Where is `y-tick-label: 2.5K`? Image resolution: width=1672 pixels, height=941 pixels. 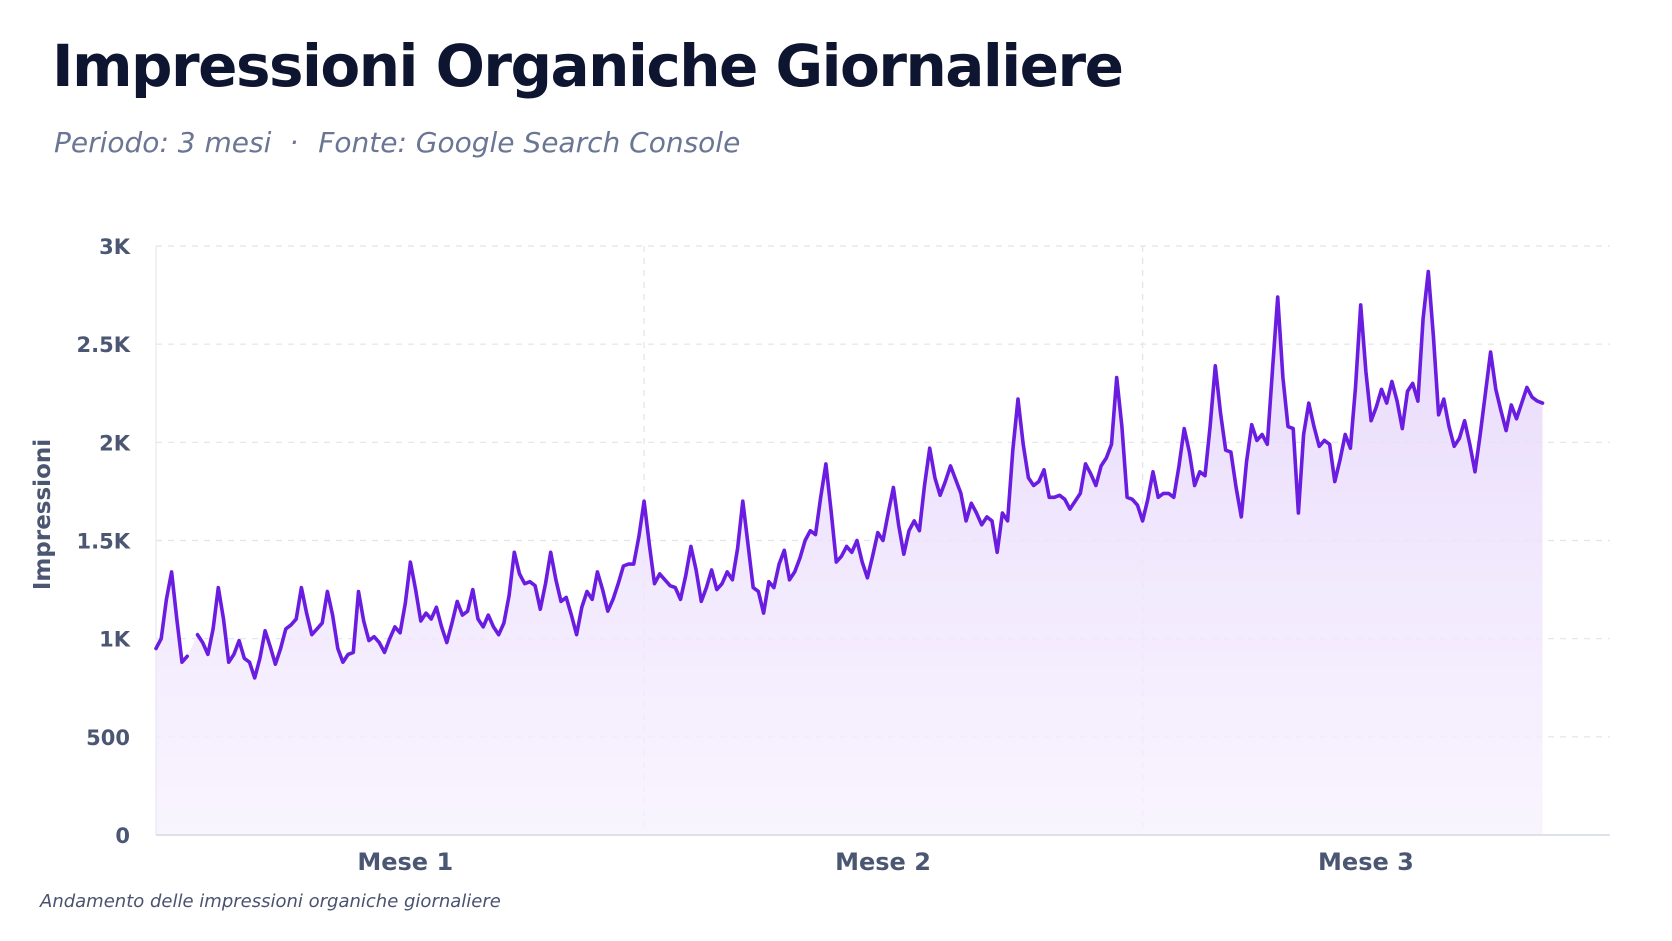
y-tick-label: 2.5K is located at coordinates (104, 345).